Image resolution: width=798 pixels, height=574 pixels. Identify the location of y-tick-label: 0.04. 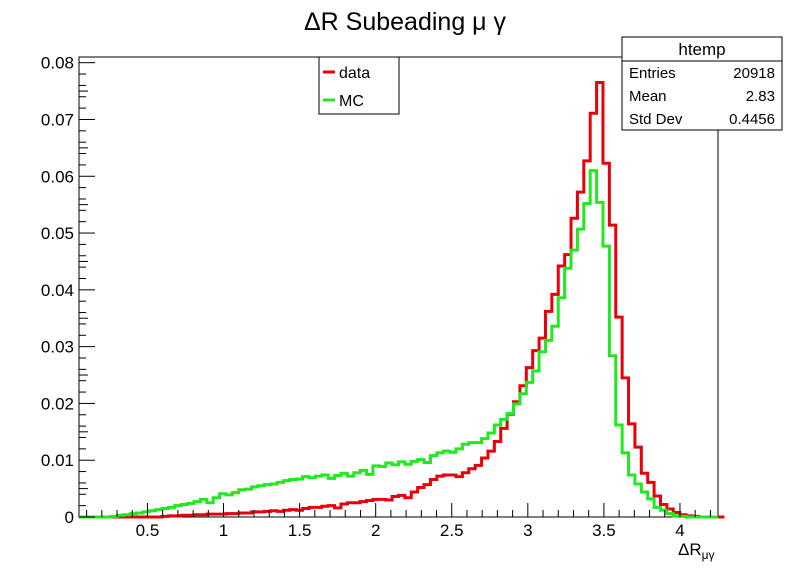
(57, 290).